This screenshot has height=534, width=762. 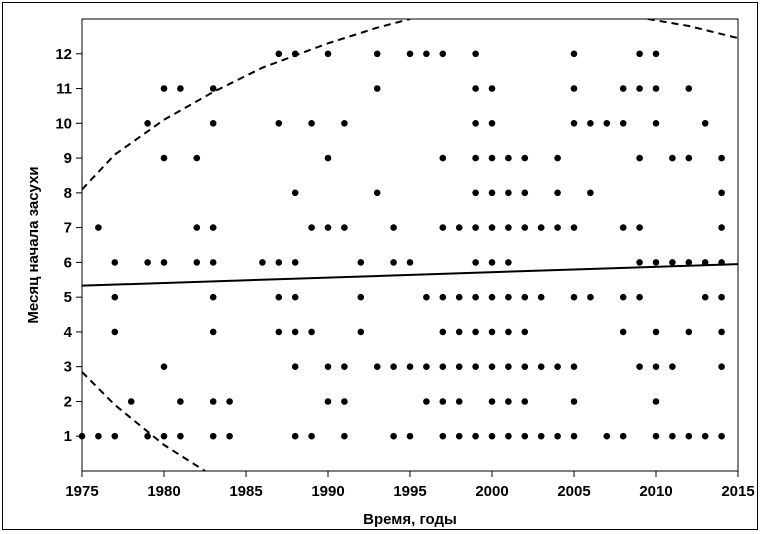 What do you see at coordinates (573, 491) in the screenshot?
I see `x-tick-label: 2005` at bounding box center [573, 491].